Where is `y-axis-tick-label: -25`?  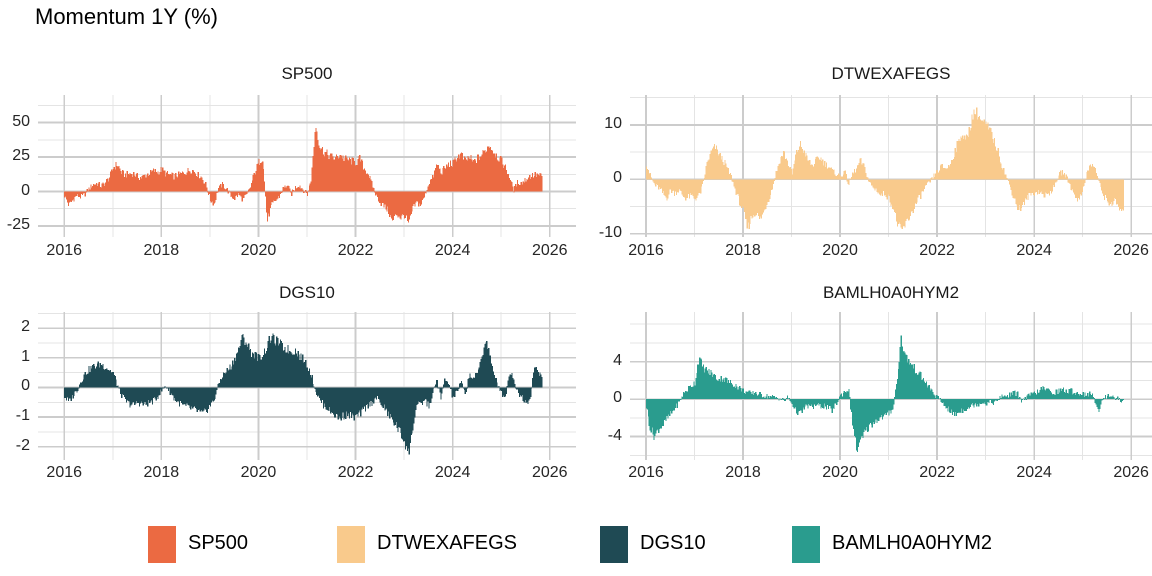 y-axis-tick-label: -25 is located at coordinates (18, 224).